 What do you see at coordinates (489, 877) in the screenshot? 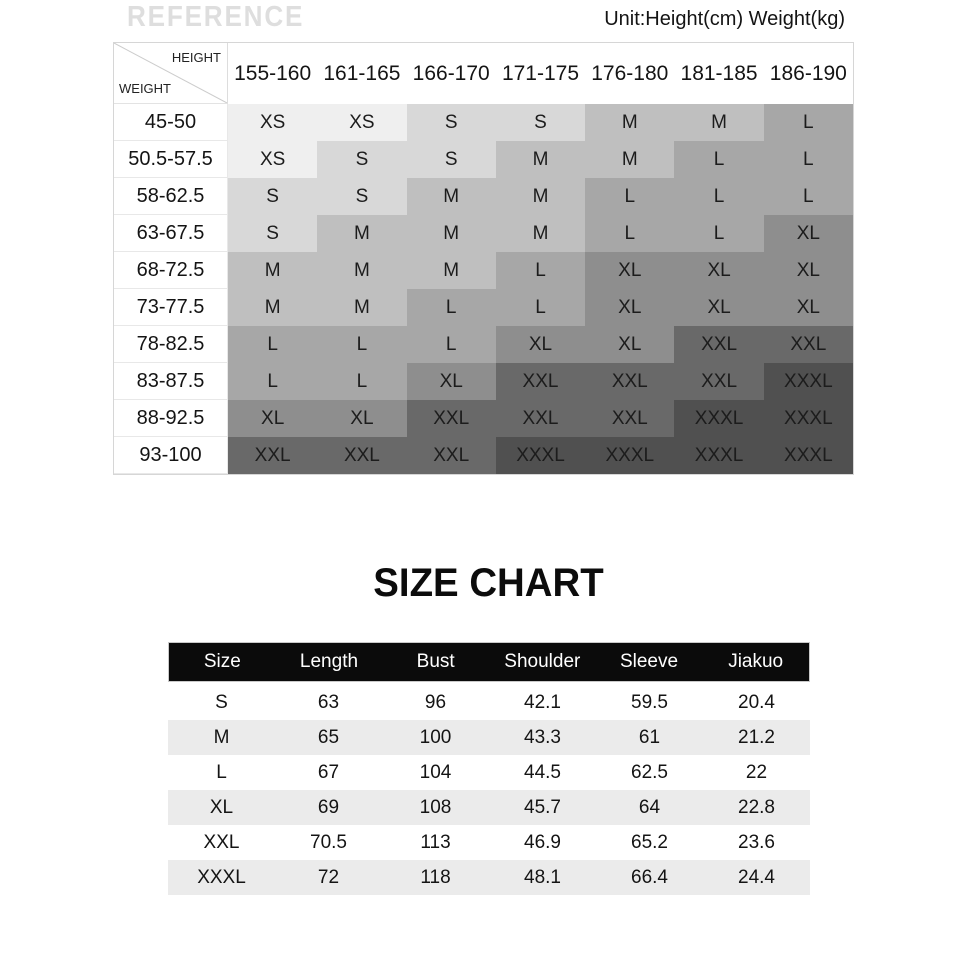
I see `size-chart-row: XXXL 72 118 48.1 66.4 24.4` at bounding box center [489, 877].